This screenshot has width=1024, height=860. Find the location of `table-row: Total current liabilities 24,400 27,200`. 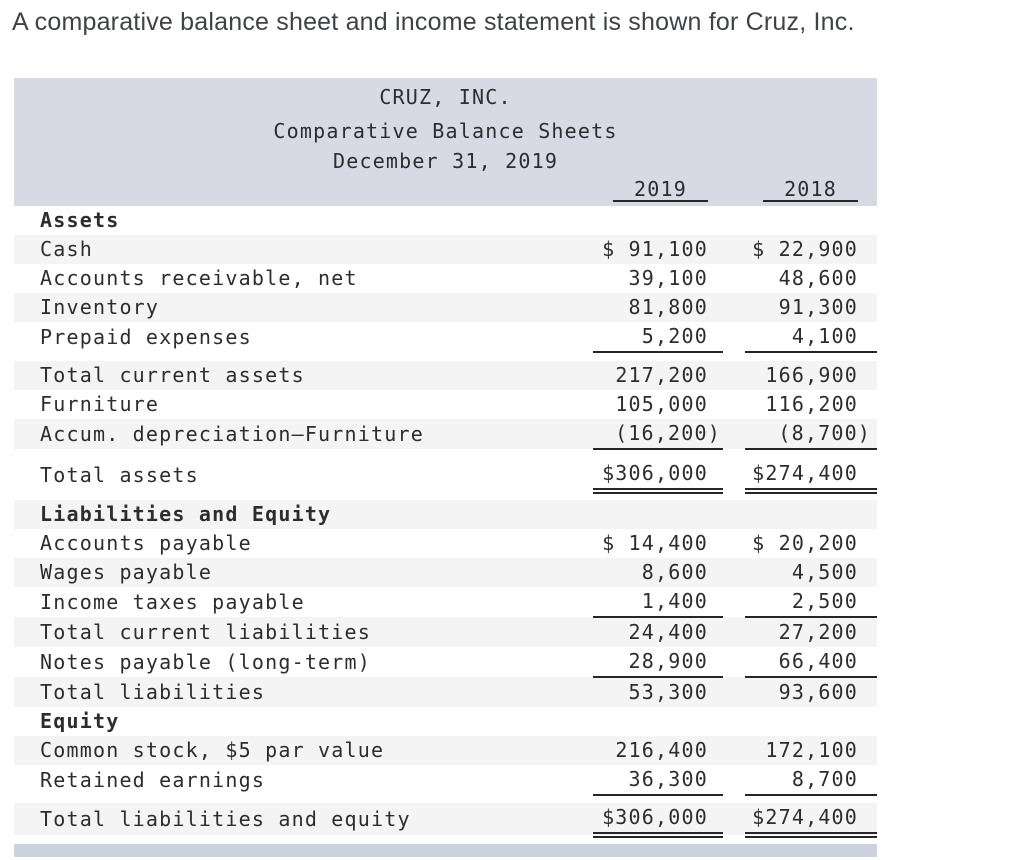

table-row: Total current liabilities 24,400 27,200 is located at coordinates (446, 632).